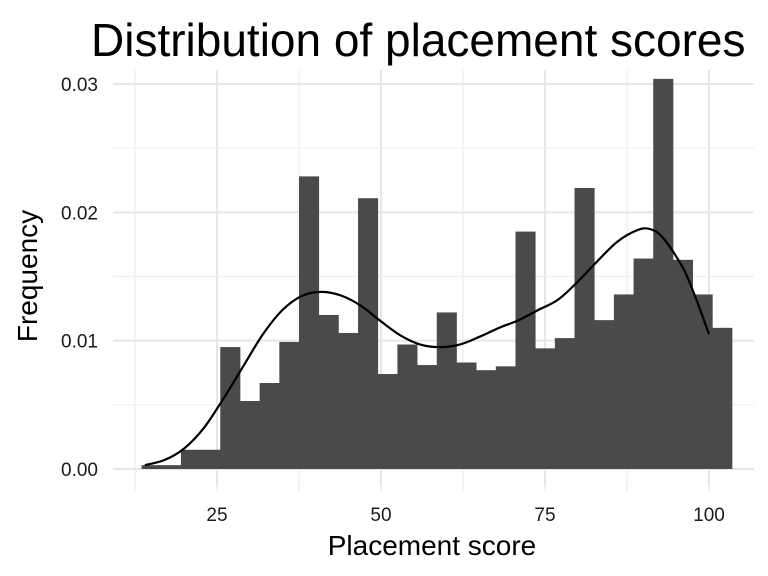 Image resolution: width=768 pixels, height=576 pixels. What do you see at coordinates (418, 40) in the screenshot?
I see `chart-title: Distribution of placement scores` at bounding box center [418, 40].